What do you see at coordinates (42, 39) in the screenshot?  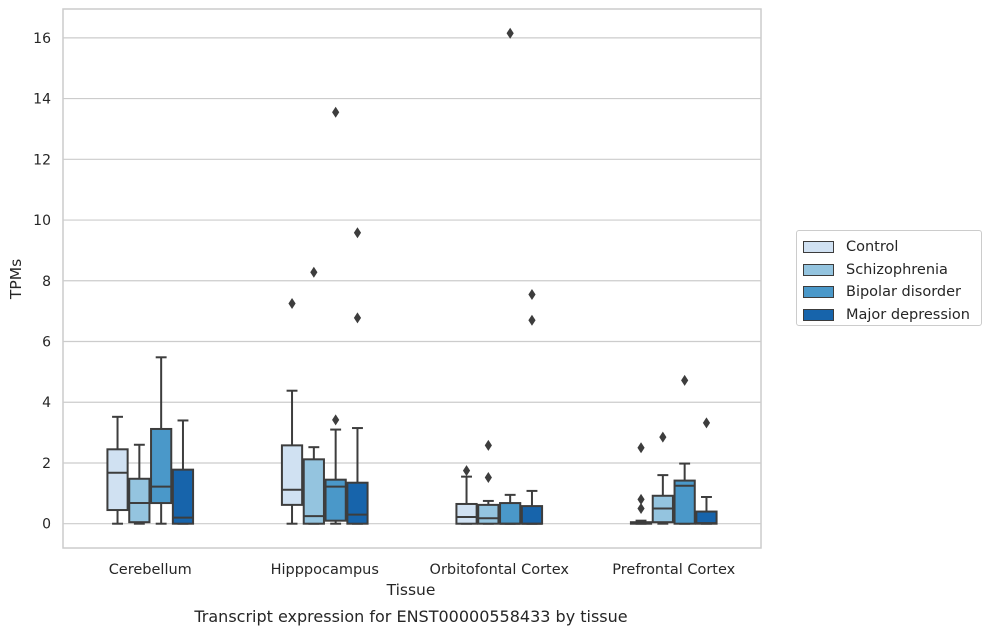 I see `y-tick-label: 16` at bounding box center [42, 39].